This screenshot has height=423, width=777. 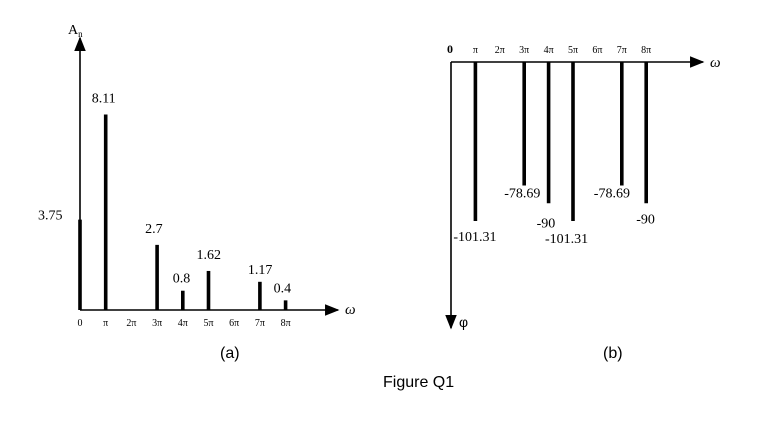 I want to click on phase-y-axis-label: φ, so click(x=463, y=322).